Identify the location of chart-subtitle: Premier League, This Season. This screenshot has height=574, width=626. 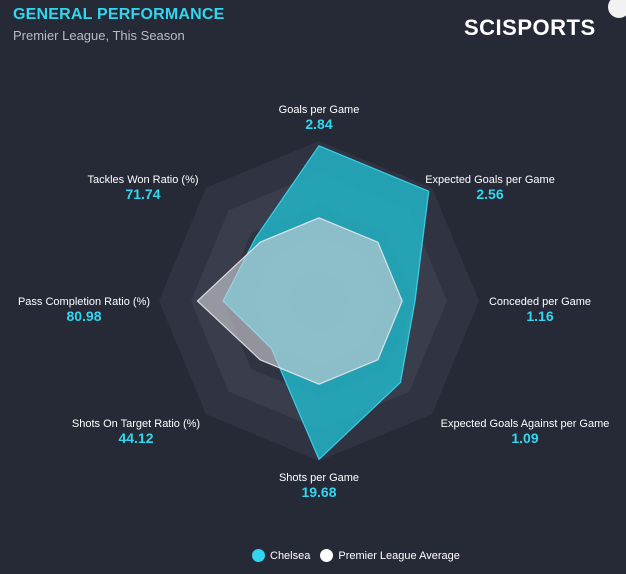
(99, 35).